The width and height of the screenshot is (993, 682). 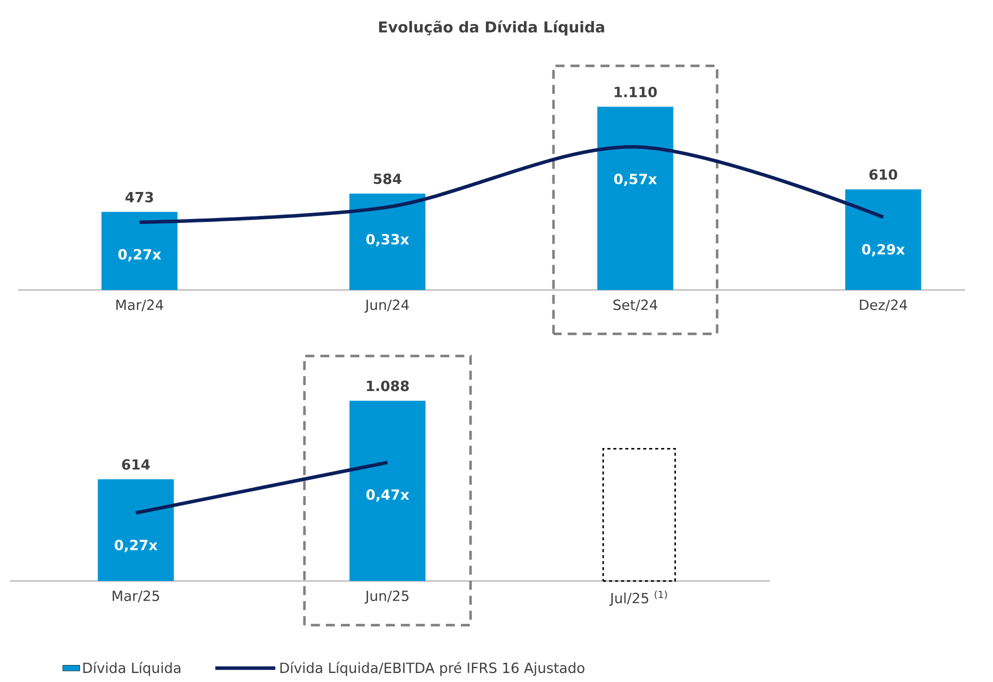 What do you see at coordinates (139, 197) in the screenshot?
I see `data-label: 473` at bounding box center [139, 197].